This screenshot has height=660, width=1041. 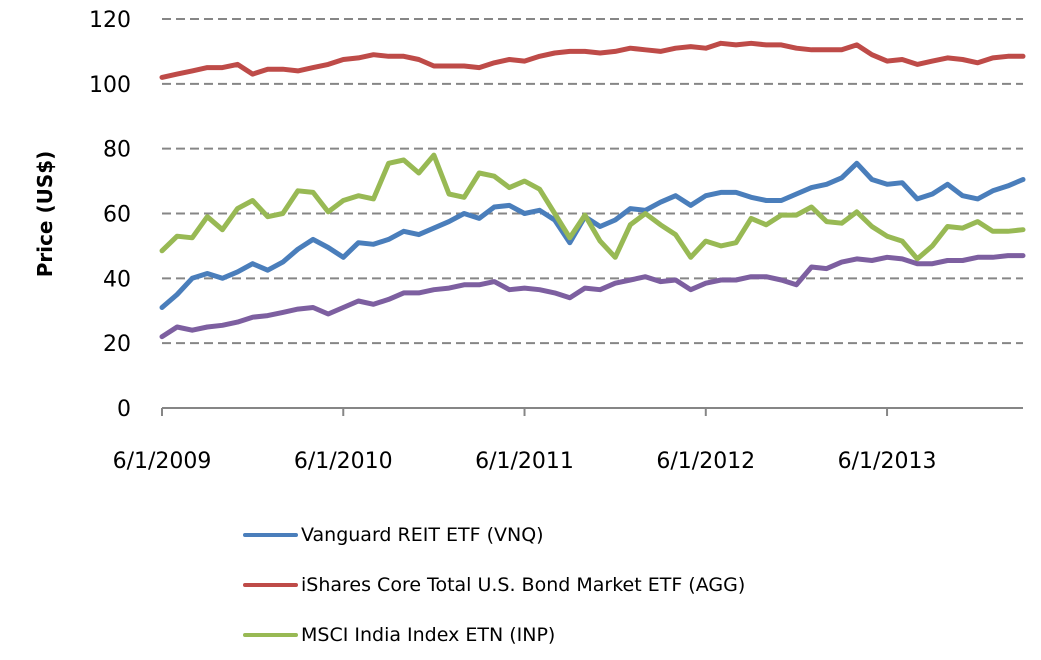 What do you see at coordinates (568, 440) in the screenshot?
I see `x-axis: 6/1/2009 6/1/2010 6/1/2011 6/1/2012 6/1/2013` at bounding box center [568, 440].